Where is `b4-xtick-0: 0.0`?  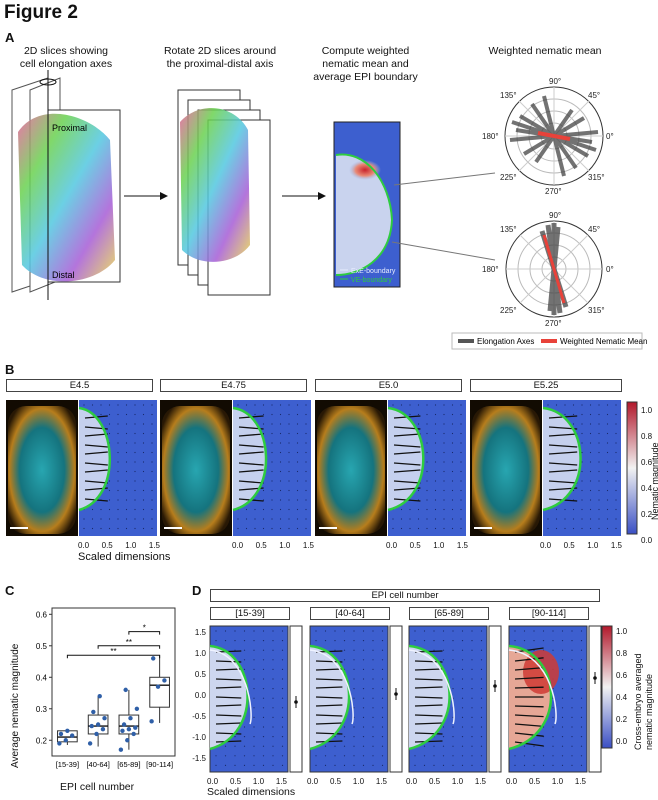 b4-xtick-0: 0.0 is located at coordinates (546, 545).